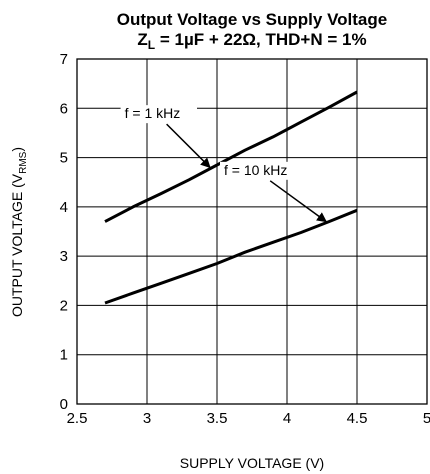  What do you see at coordinates (252, 463) in the screenshot?
I see `x-axis-label: SUPPLY VOLTAGE (V)` at bounding box center [252, 463].